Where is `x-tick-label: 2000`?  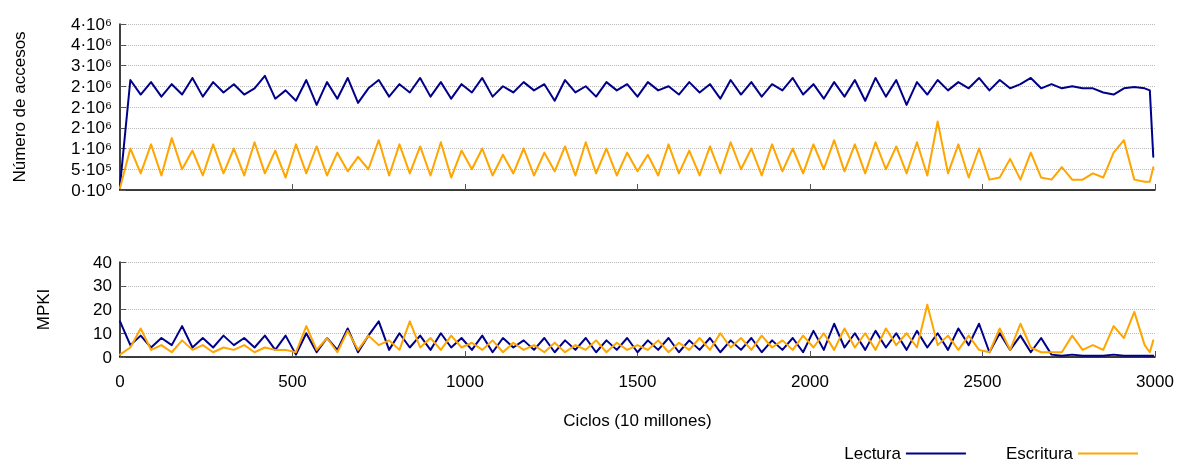
x-tick-label: 2000 is located at coordinates (810, 381).